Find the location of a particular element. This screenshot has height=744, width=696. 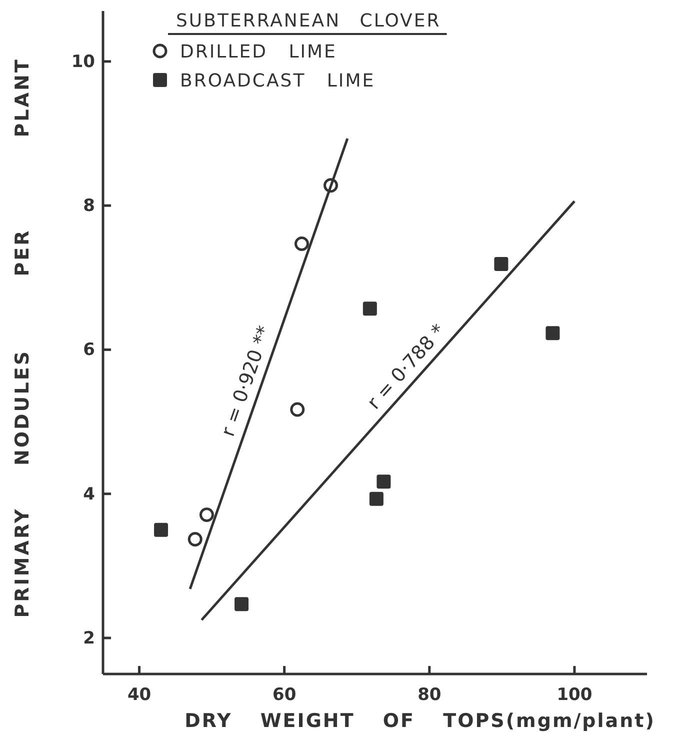

legend-label: DRILLED LIME is located at coordinates (258, 51).